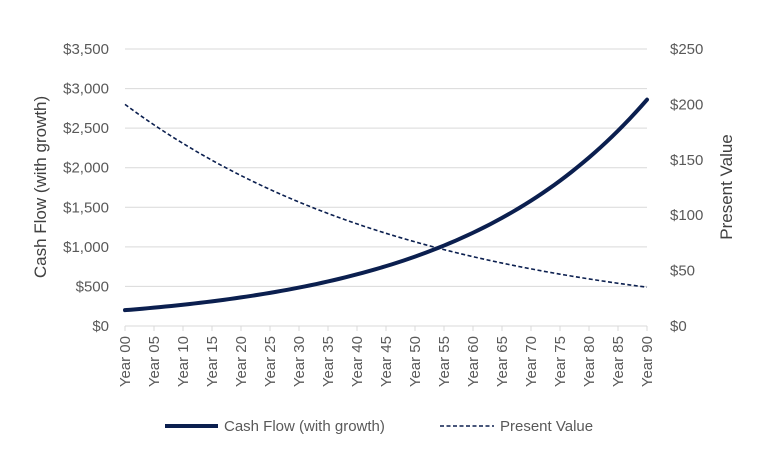  What do you see at coordinates (357, 361) in the screenshot?
I see `x-tick-label: Year 40` at bounding box center [357, 361].